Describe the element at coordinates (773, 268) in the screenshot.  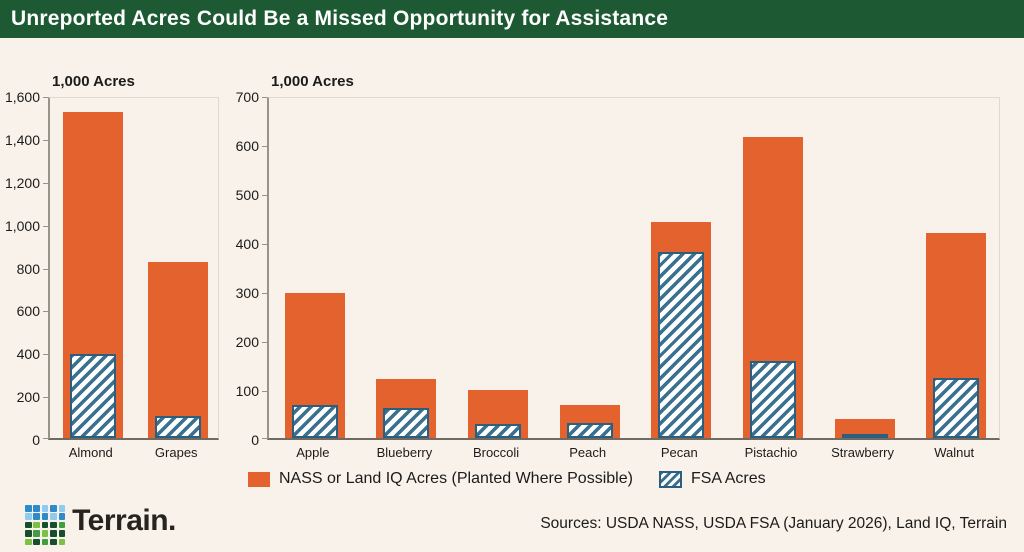
I see `chart-1-cell-pistachio` at that location.